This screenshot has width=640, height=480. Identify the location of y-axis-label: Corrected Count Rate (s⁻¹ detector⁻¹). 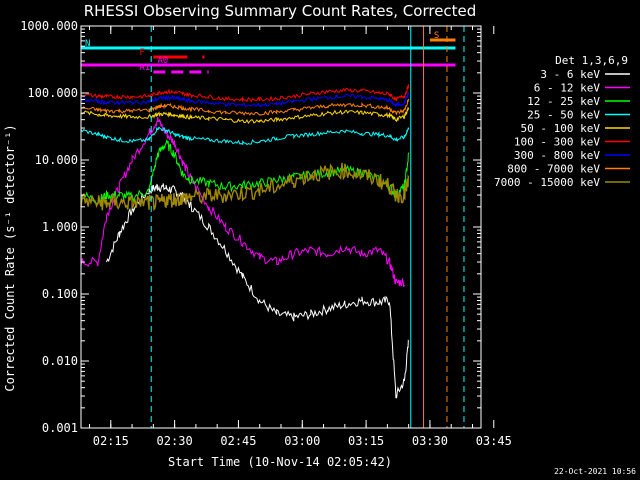
(10, 257).